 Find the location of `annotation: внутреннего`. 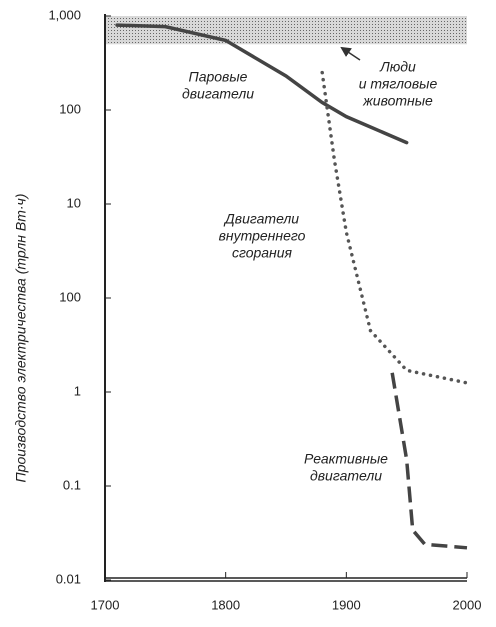

annotation: внутреннего is located at coordinates (262, 236).